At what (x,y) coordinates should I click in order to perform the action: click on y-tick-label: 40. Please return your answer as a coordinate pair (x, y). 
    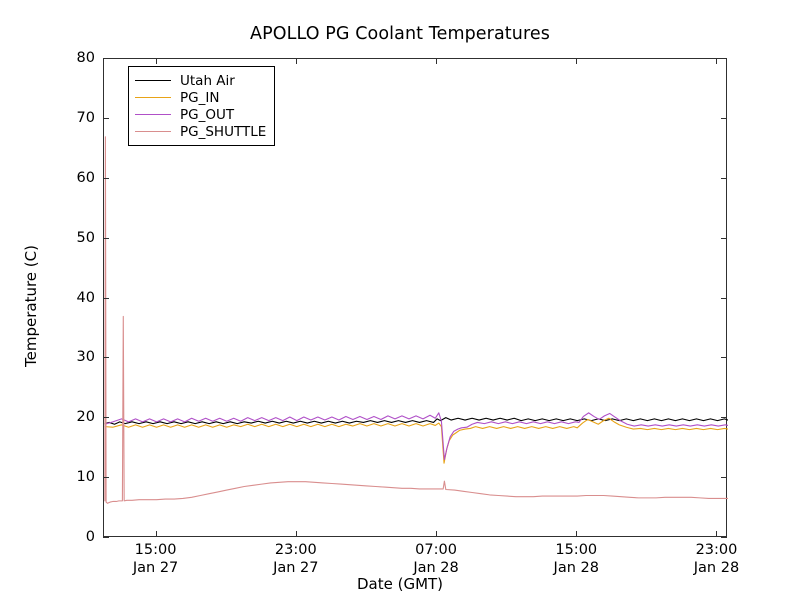
    Looking at the image, I should click on (85, 297).